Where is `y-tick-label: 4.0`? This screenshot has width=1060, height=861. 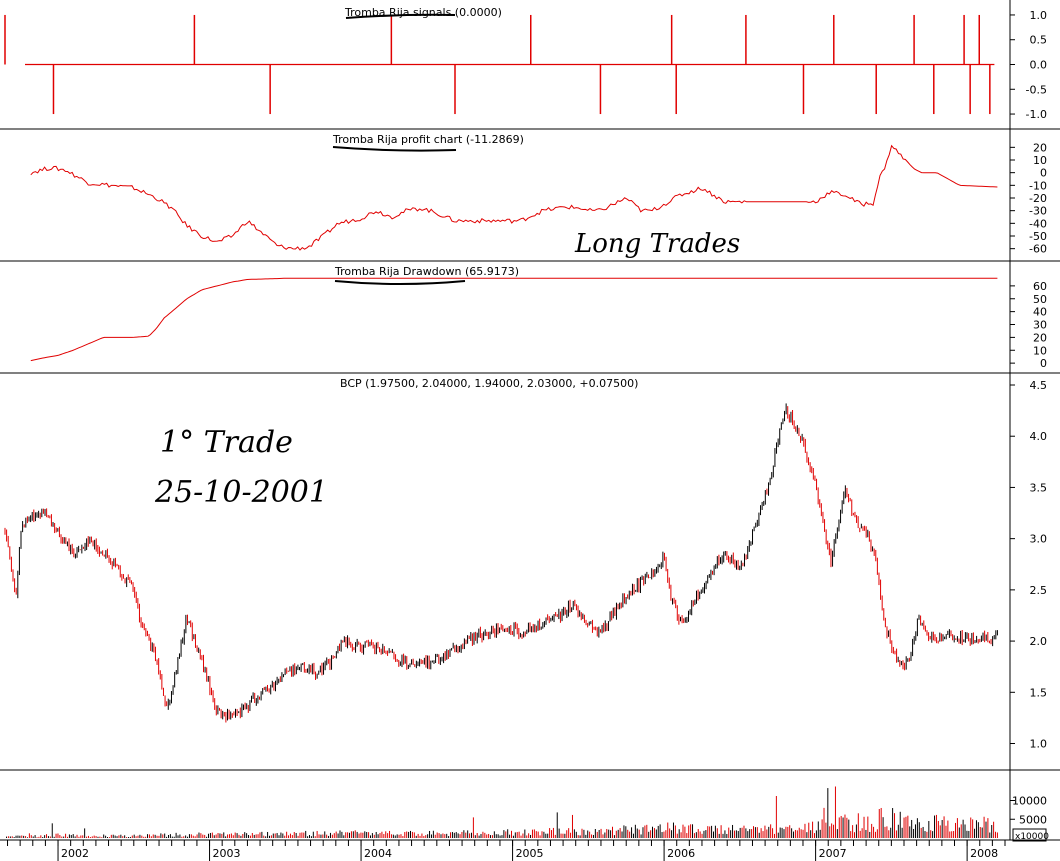 y-tick-label: 4.0 is located at coordinates (1039, 436).